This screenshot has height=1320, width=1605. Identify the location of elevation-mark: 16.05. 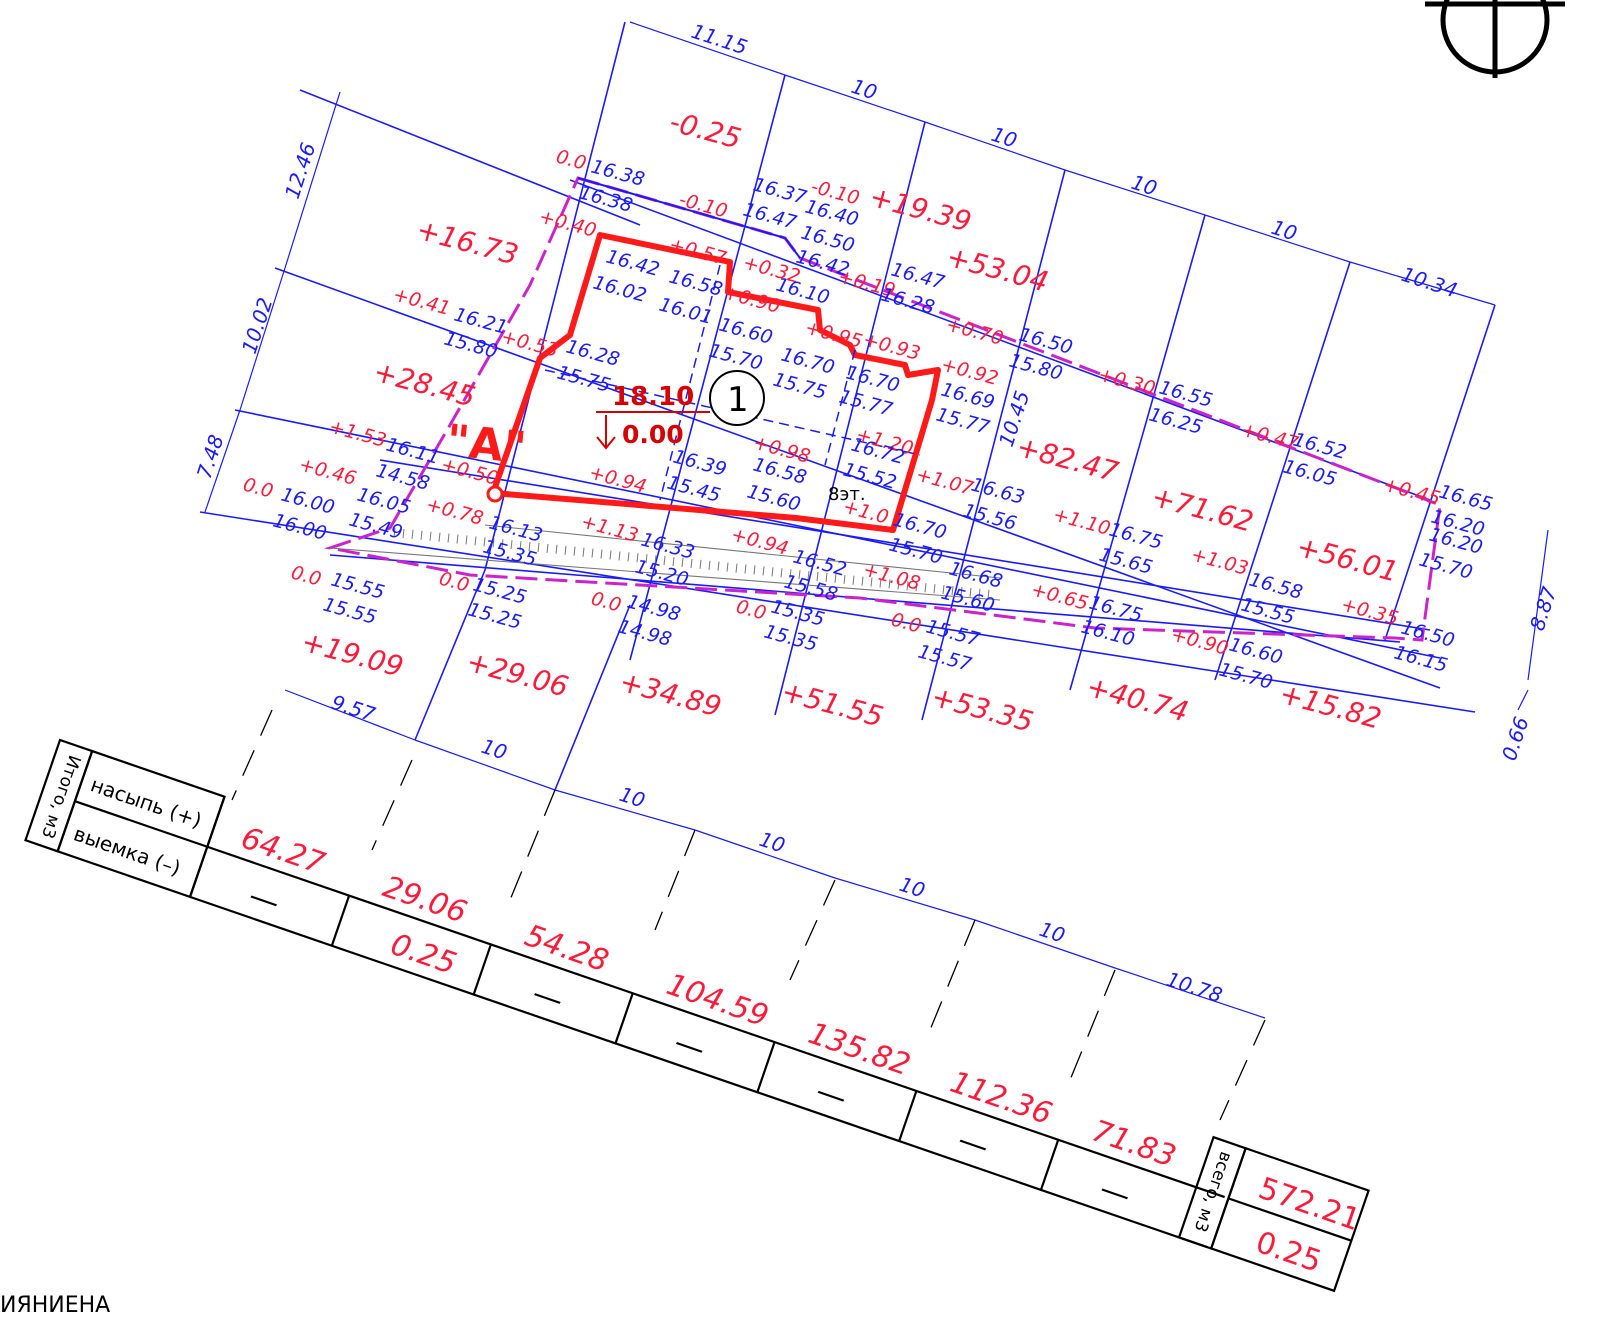
(1310, 473).